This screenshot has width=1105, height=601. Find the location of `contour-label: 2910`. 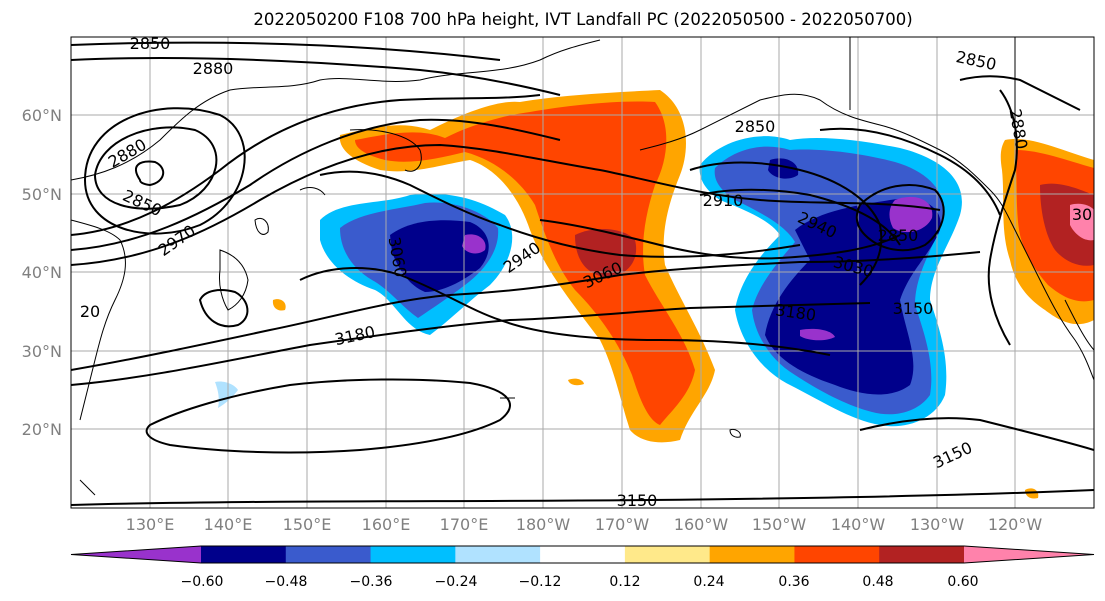

contour-label: 2910 is located at coordinates (723, 200).